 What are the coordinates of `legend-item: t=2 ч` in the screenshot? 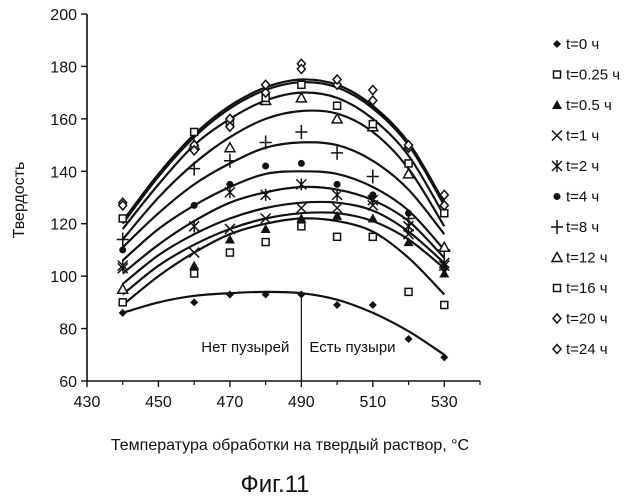 It's located at (575, 166).